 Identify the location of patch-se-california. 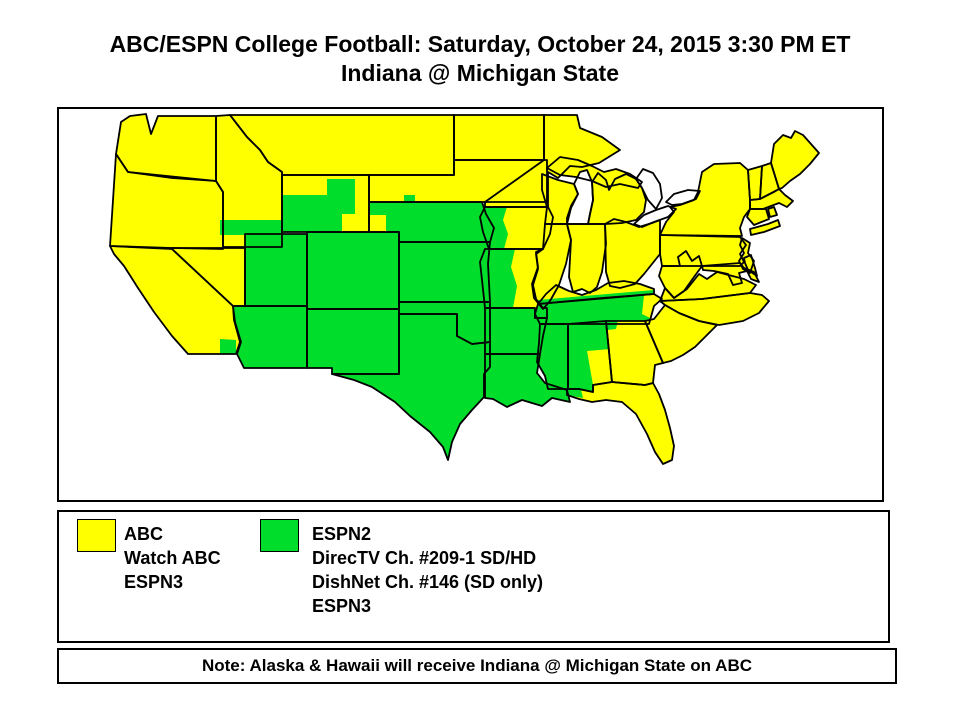
(228, 346).